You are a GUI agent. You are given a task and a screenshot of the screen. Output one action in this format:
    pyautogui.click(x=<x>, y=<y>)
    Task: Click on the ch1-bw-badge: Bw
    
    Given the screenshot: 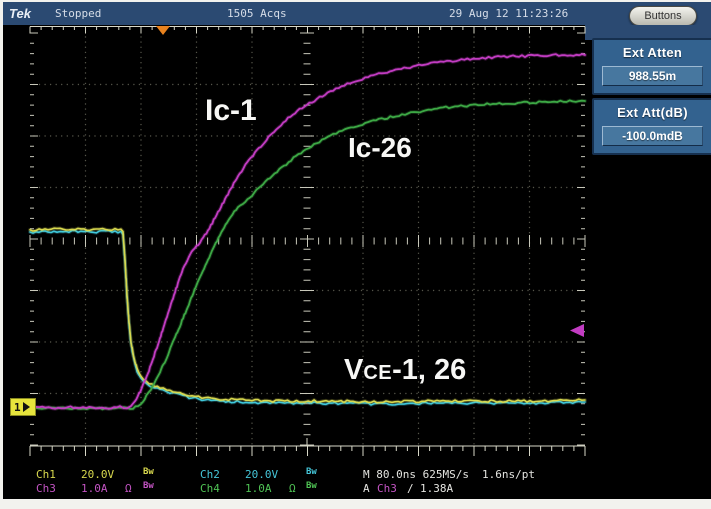 What is the action you would take?
    pyautogui.click(x=148, y=472)
    